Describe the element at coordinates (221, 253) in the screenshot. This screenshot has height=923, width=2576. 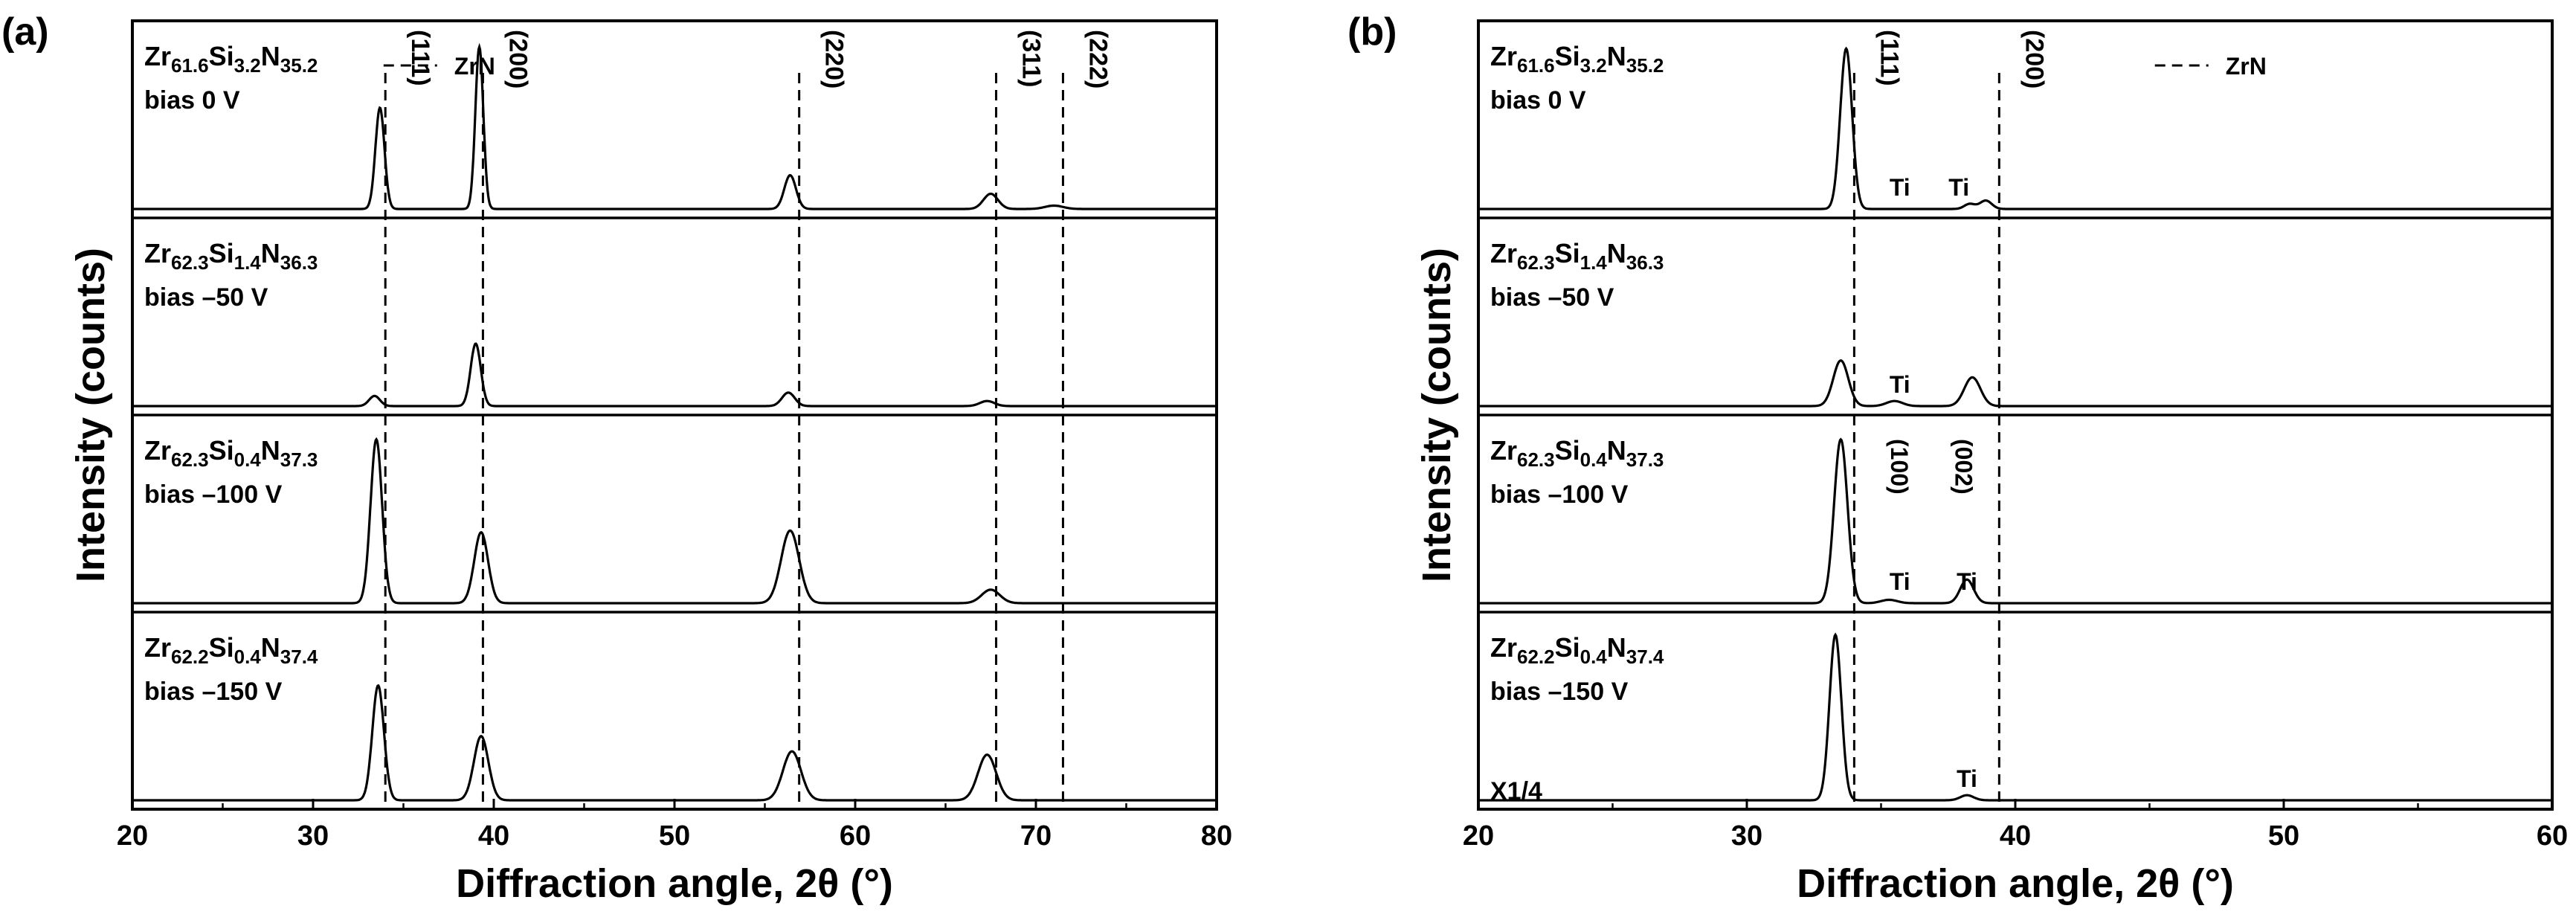
I see `panel-a-series-1-formula-si: Si` at that location.